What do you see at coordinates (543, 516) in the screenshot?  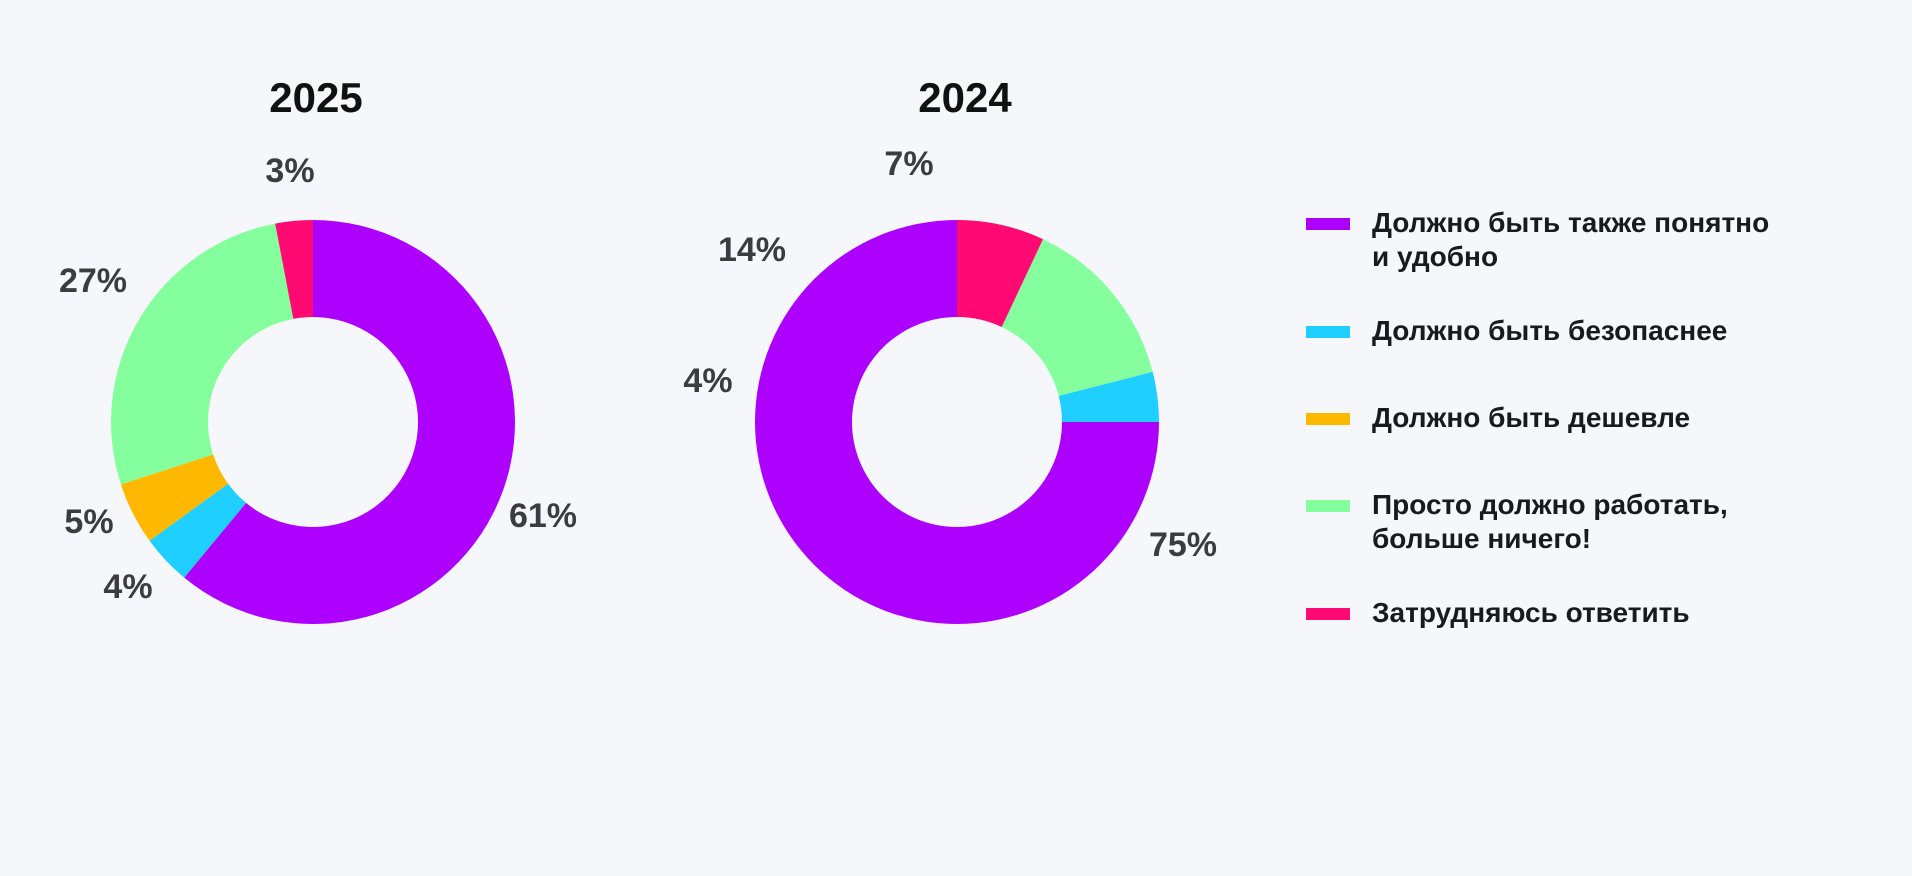 I see `data-label-2025-understandable: 61%` at bounding box center [543, 516].